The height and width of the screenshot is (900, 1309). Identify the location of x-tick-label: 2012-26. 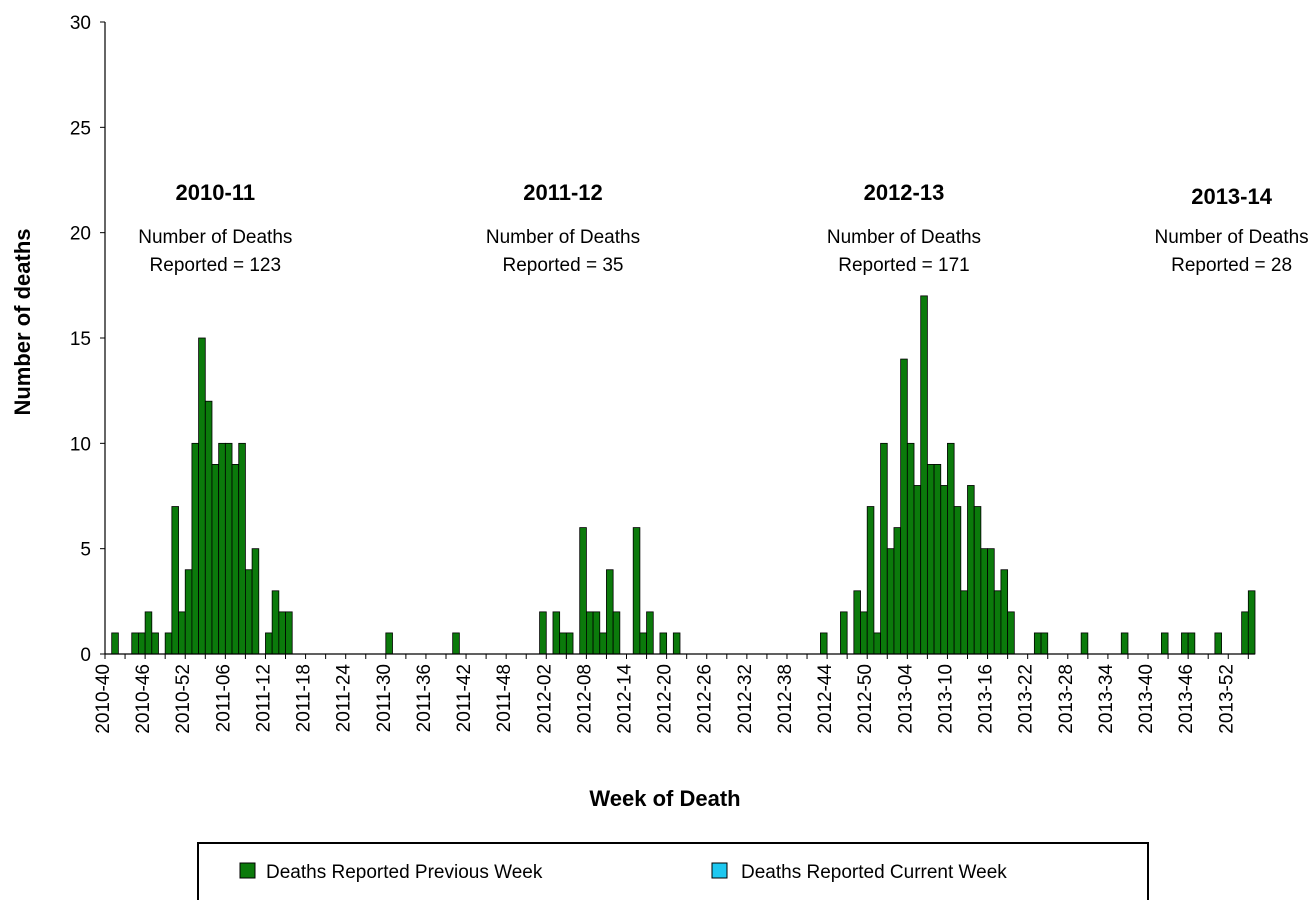
(705, 699).